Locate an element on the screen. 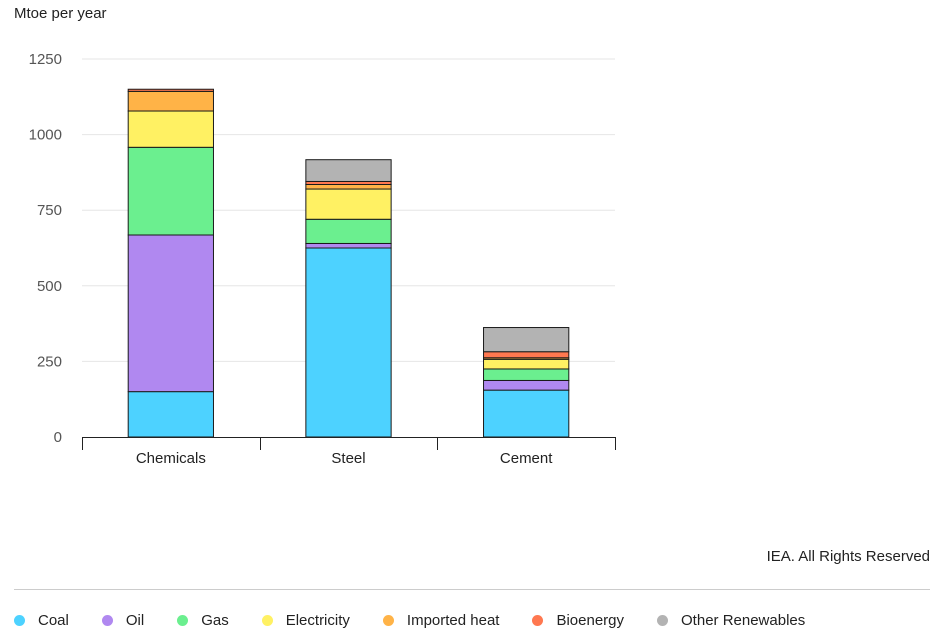 The image size is (946, 631). legend-label: Gas is located at coordinates (215, 620).